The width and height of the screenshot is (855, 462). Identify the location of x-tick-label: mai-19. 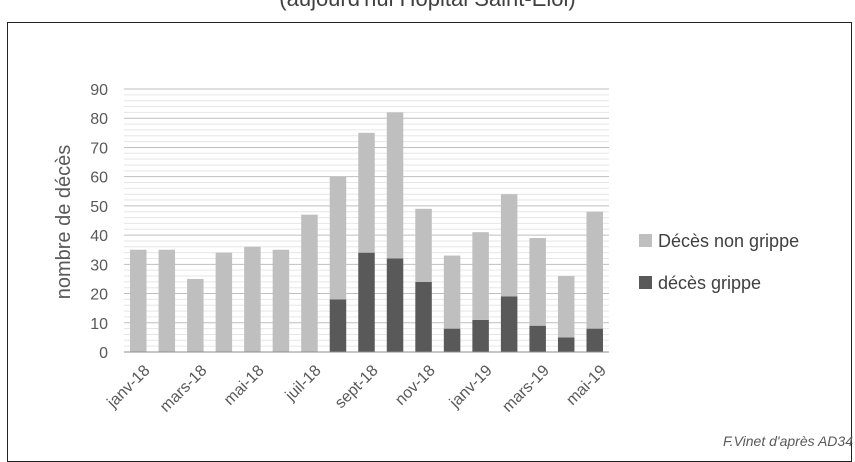
(586, 385).